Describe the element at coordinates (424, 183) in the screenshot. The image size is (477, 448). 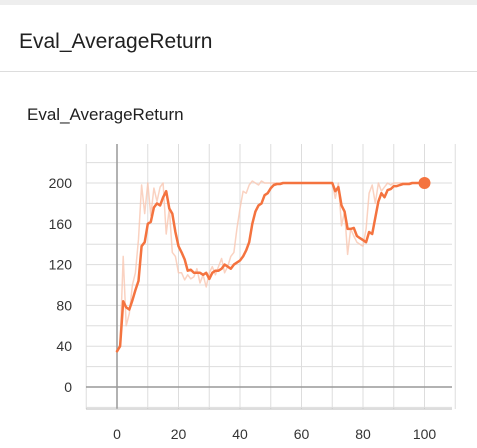
I see `series-end-marker` at that location.